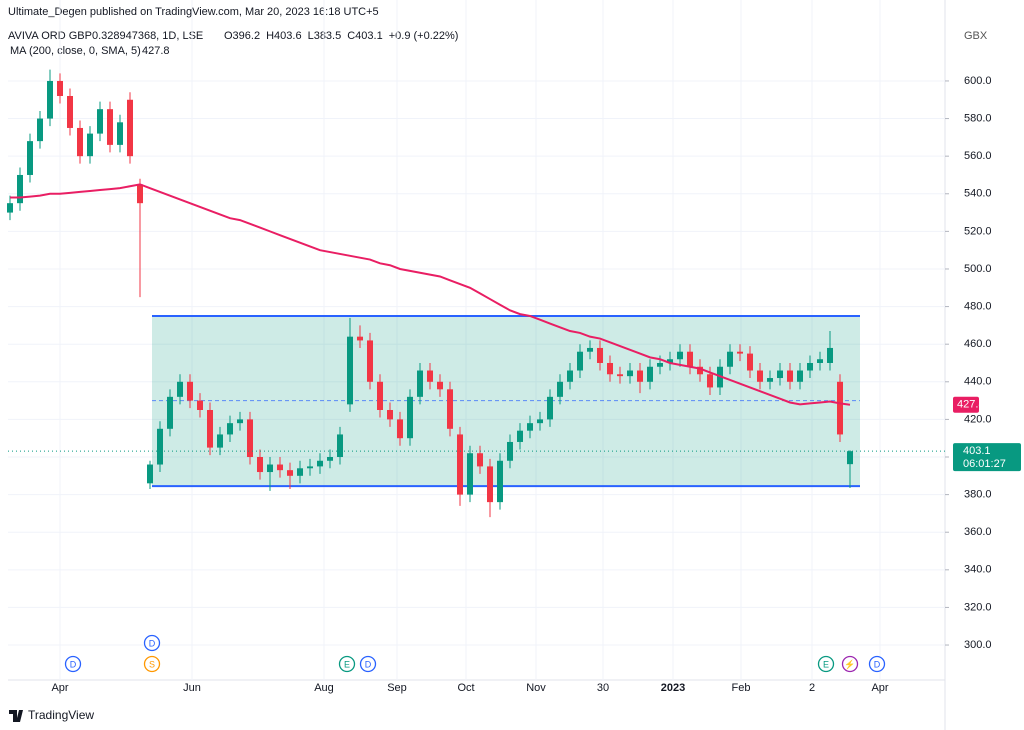 This screenshot has height=730, width=1024. Describe the element at coordinates (324, 688) in the screenshot. I see `x-tick-label: Aug` at that location.